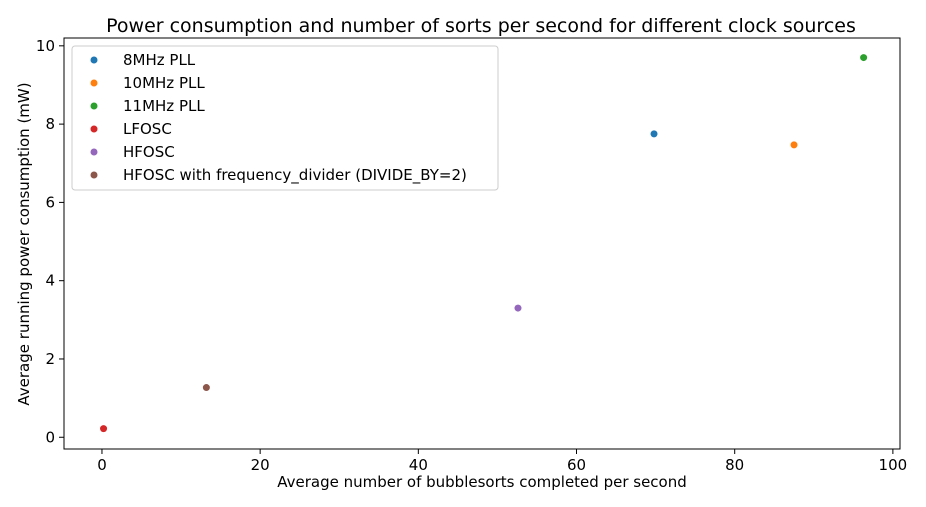  Describe the element at coordinates (50, 241) in the screenshot. I see `y-axis-ticks: 0 2 4 6 8 10` at that location.